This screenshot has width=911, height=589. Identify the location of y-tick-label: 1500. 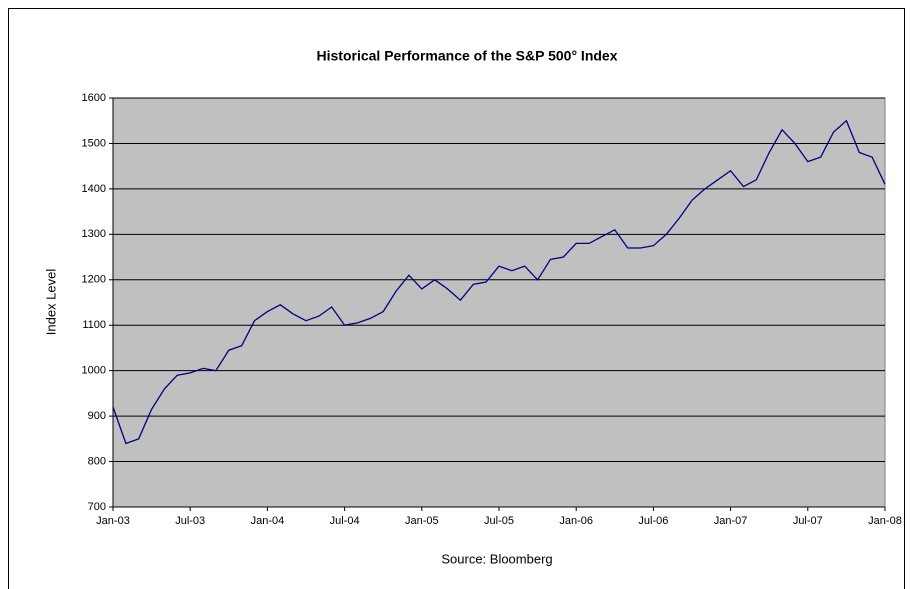
(94, 143).